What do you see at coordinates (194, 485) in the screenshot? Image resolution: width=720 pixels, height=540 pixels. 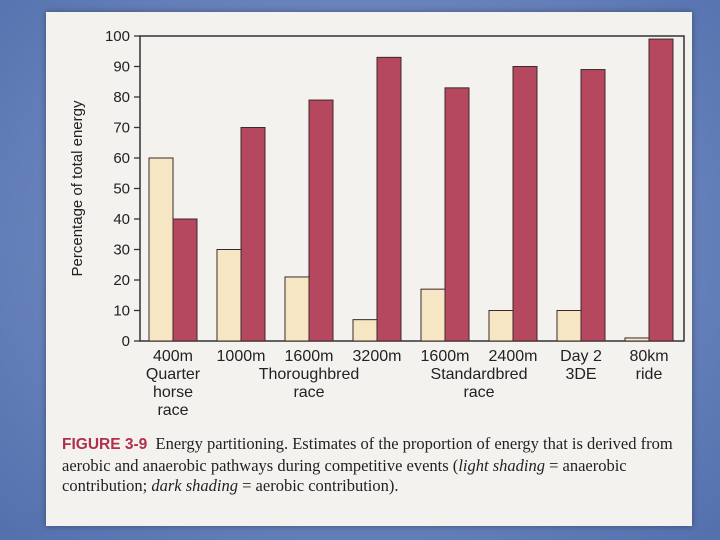 I see `caption-dark-term: dark shading` at bounding box center [194, 485].